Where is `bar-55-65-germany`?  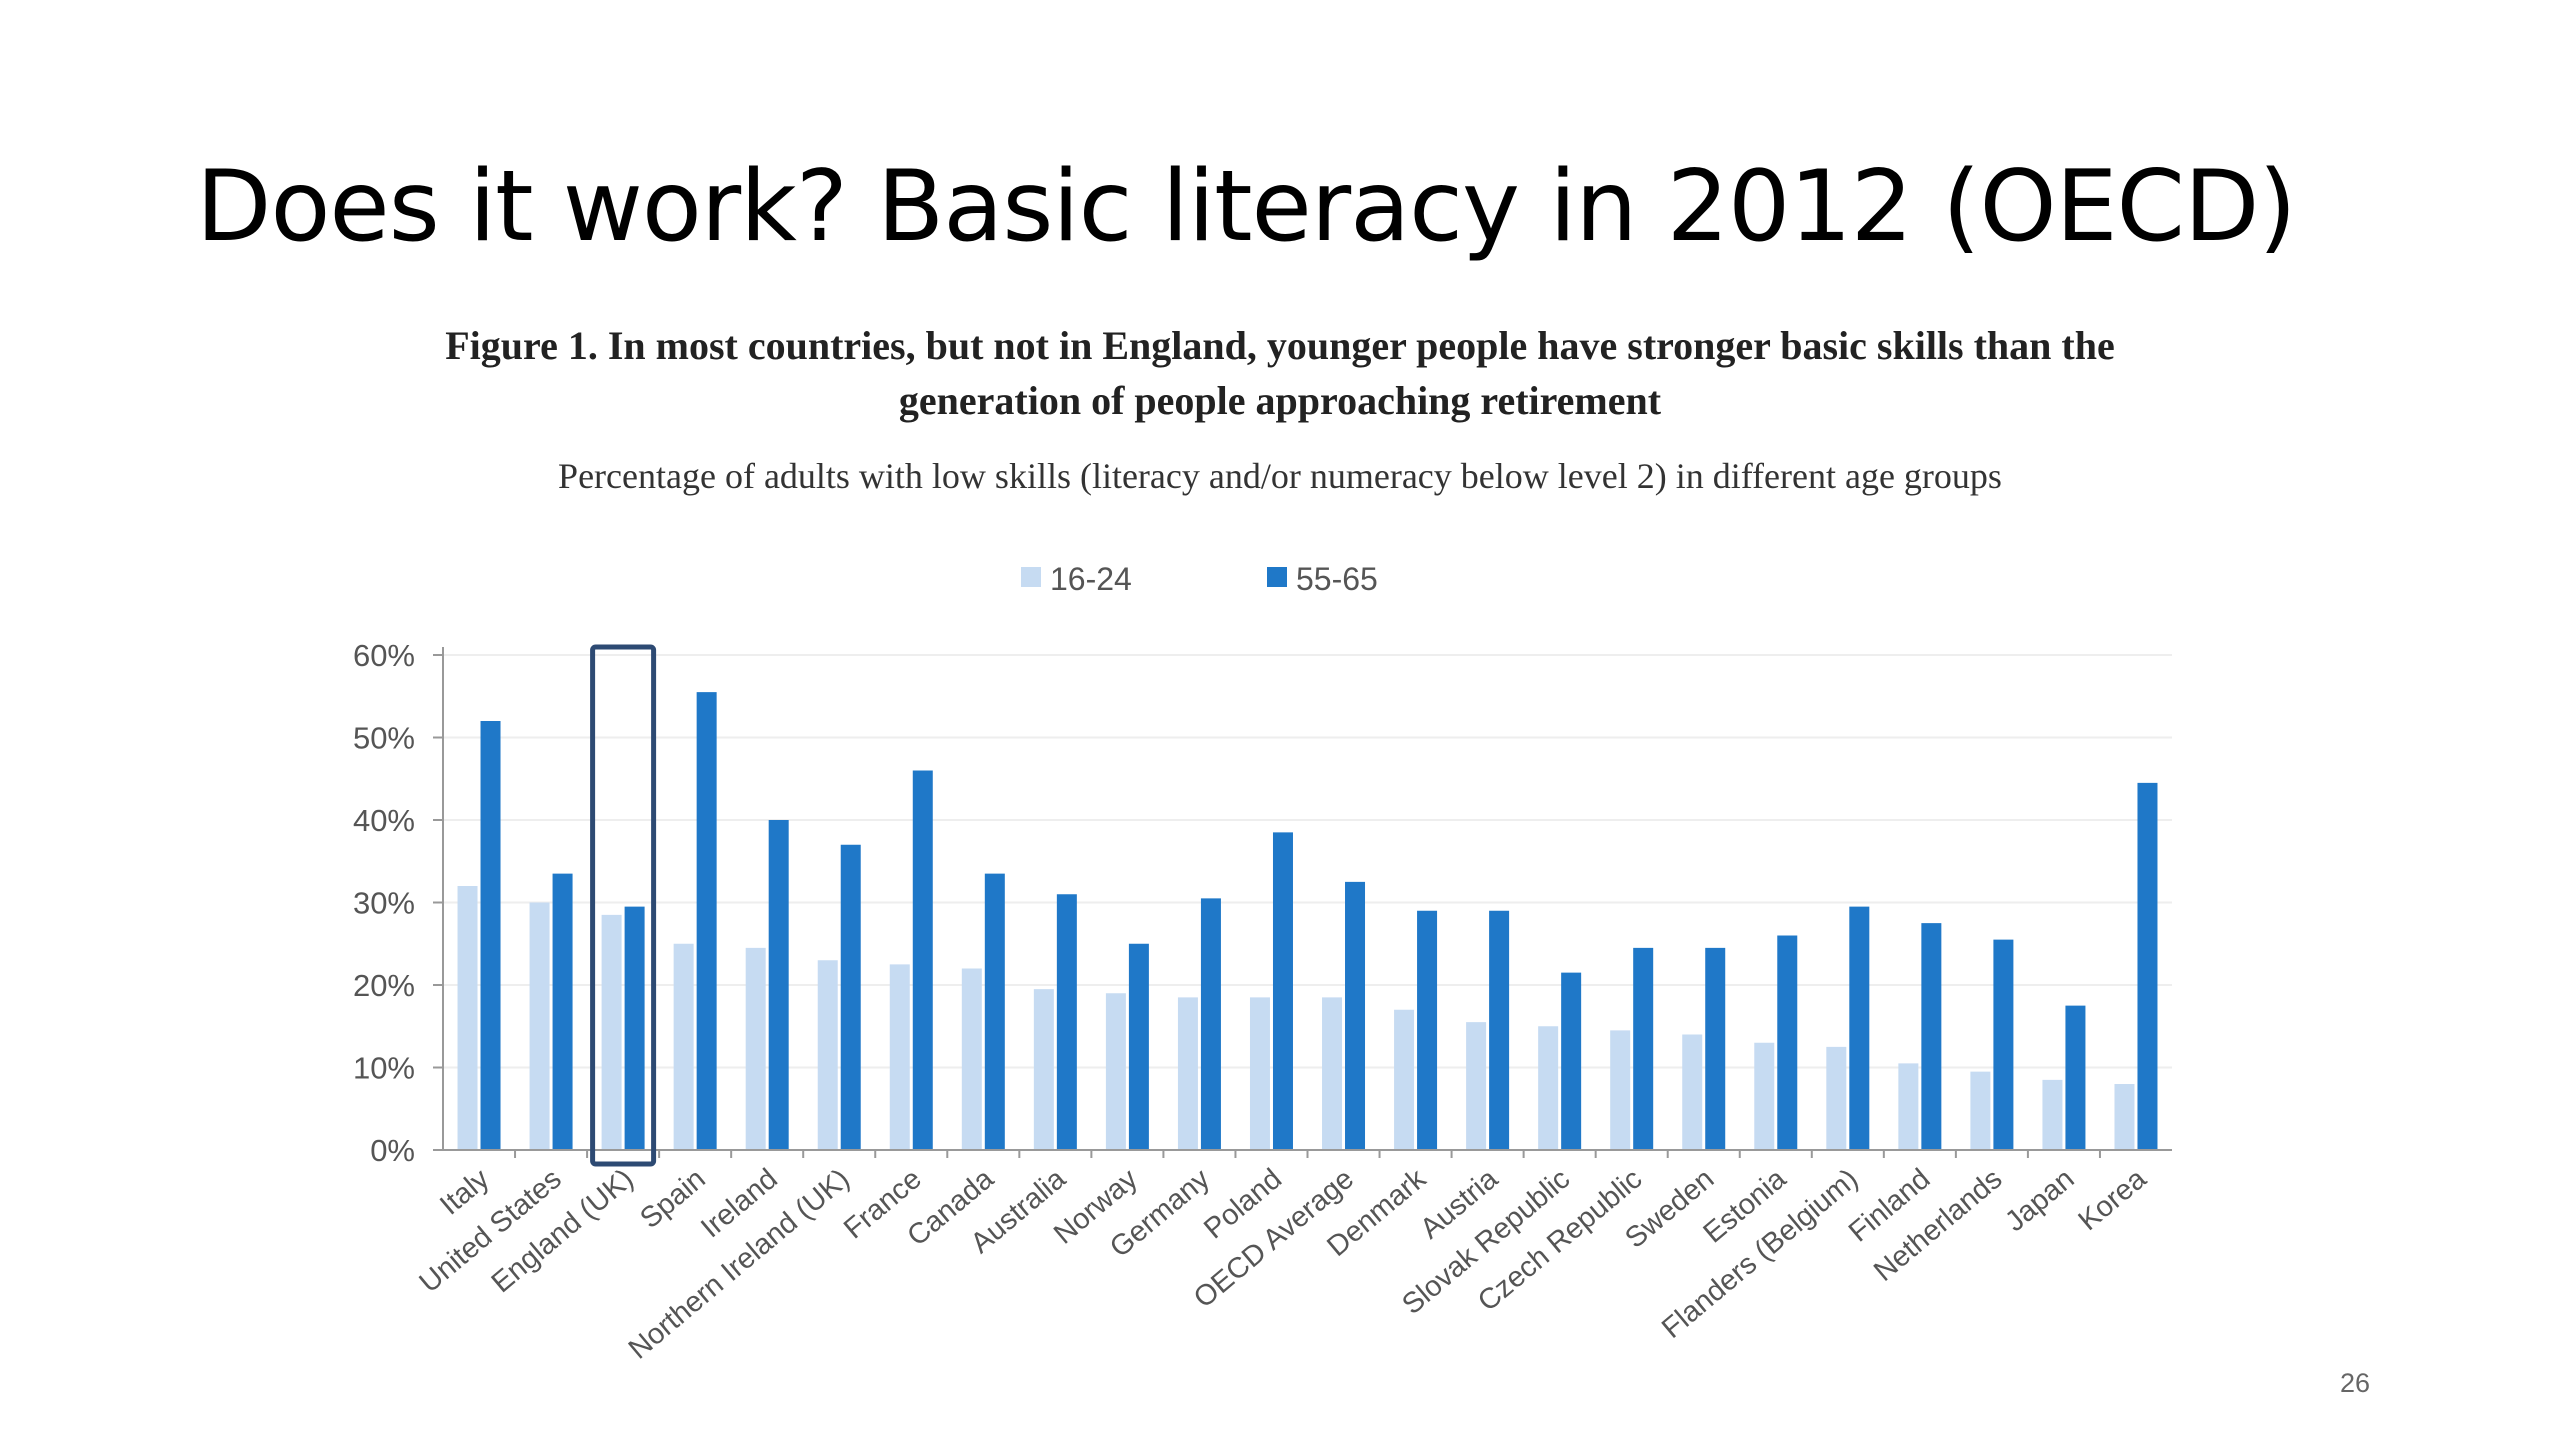 bar-55-65-germany is located at coordinates (1210, 1024).